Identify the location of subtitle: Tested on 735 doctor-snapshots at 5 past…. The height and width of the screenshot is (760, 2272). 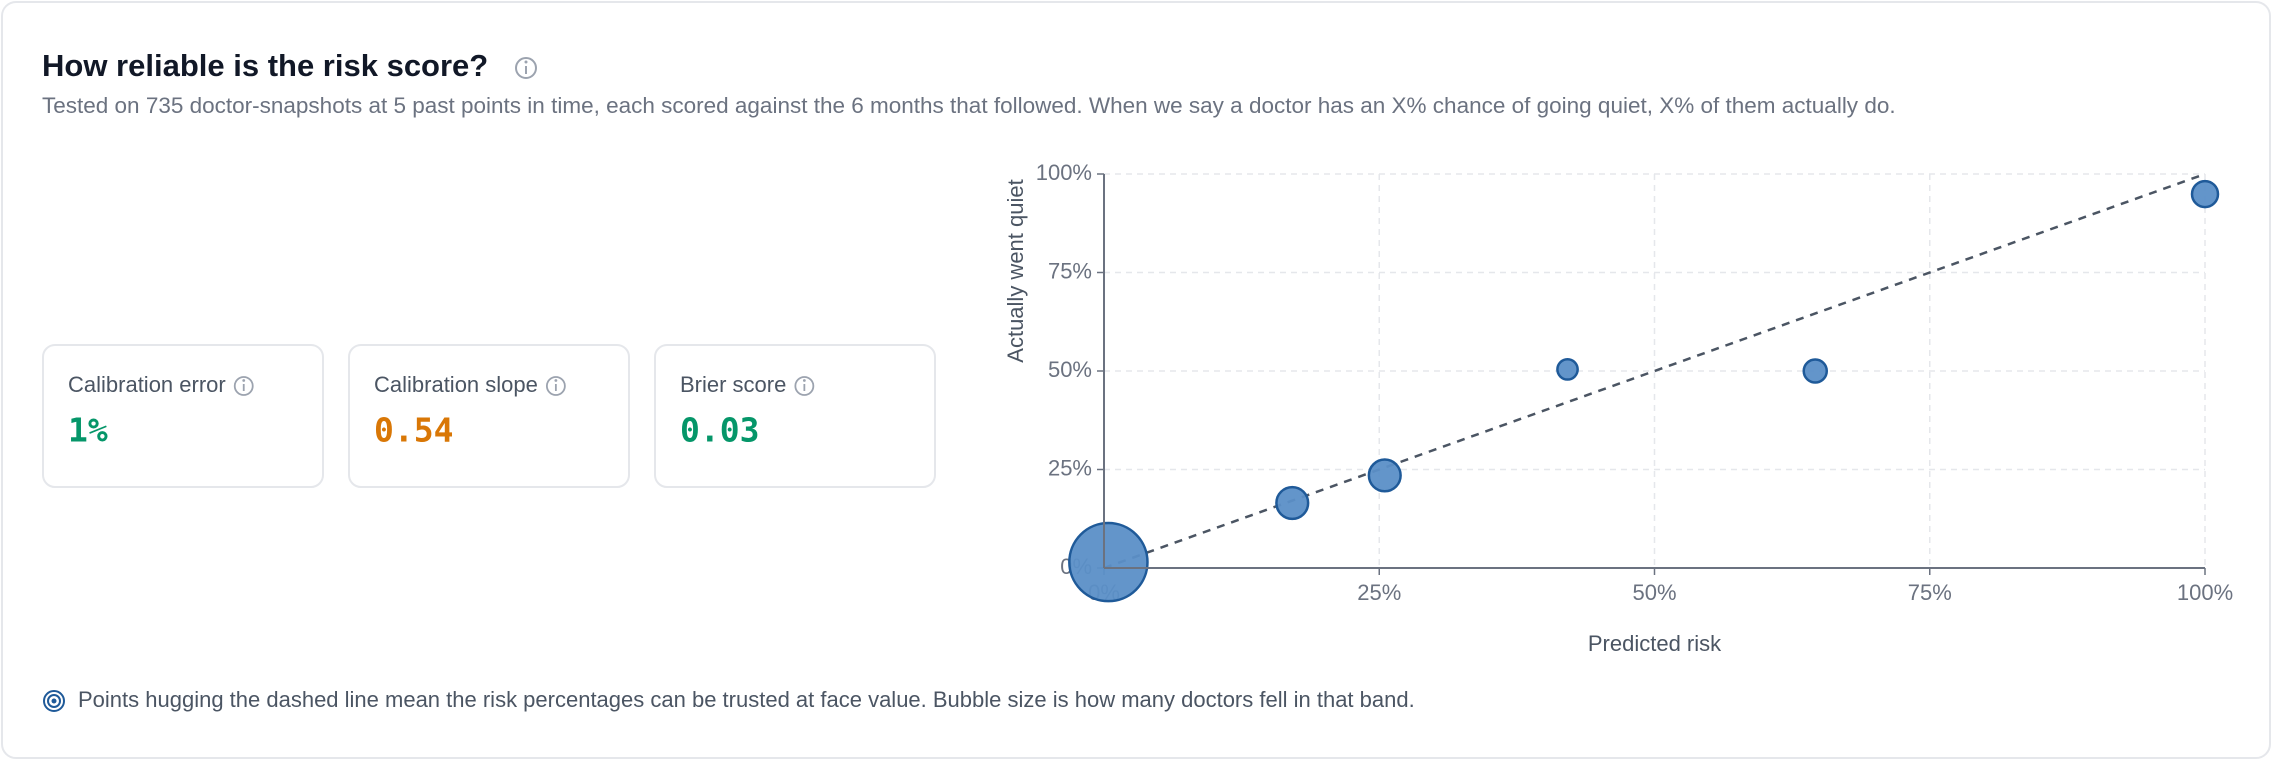
(969, 105).